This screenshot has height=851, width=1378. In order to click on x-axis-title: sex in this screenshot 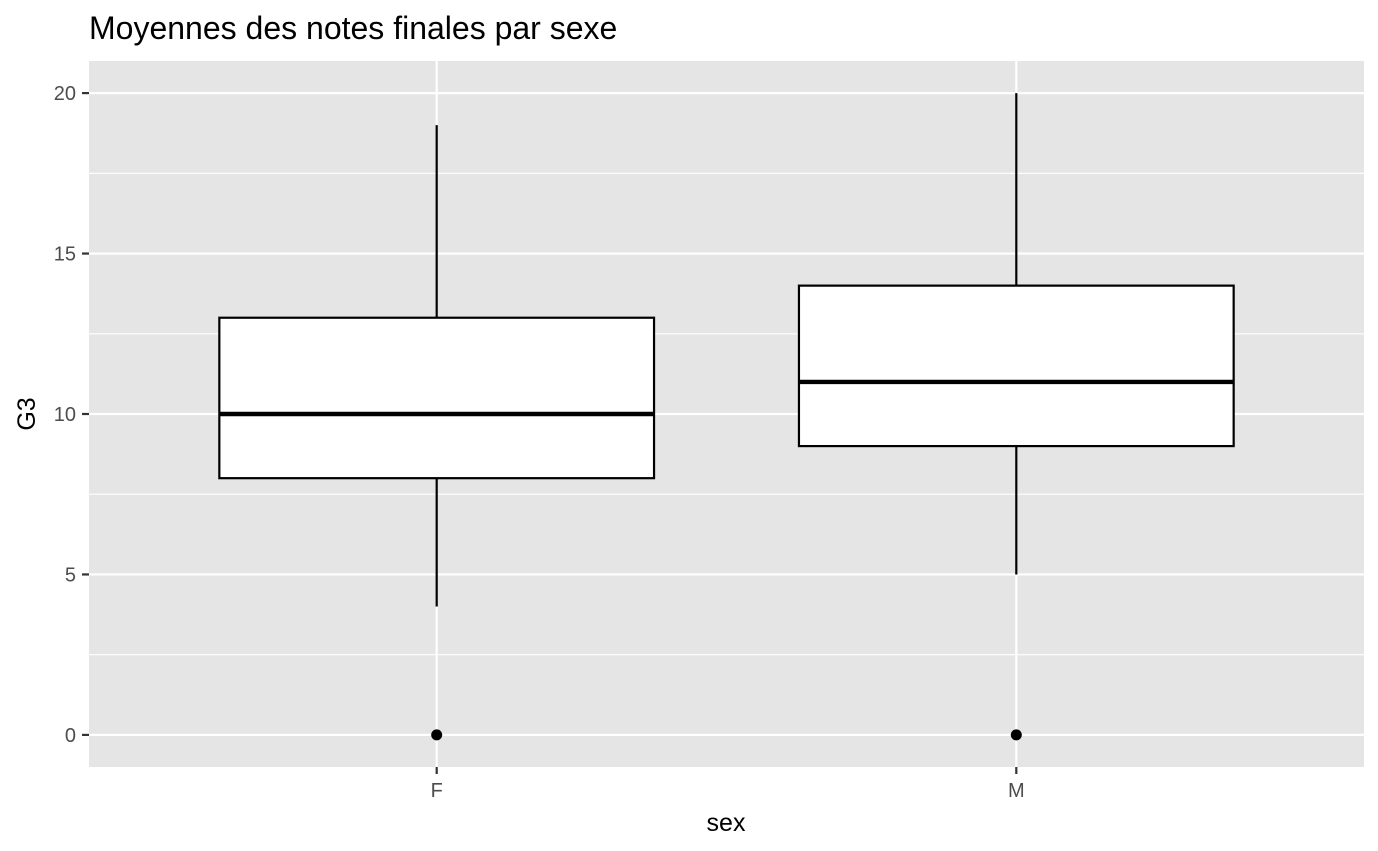, I will do `click(726, 823)`.